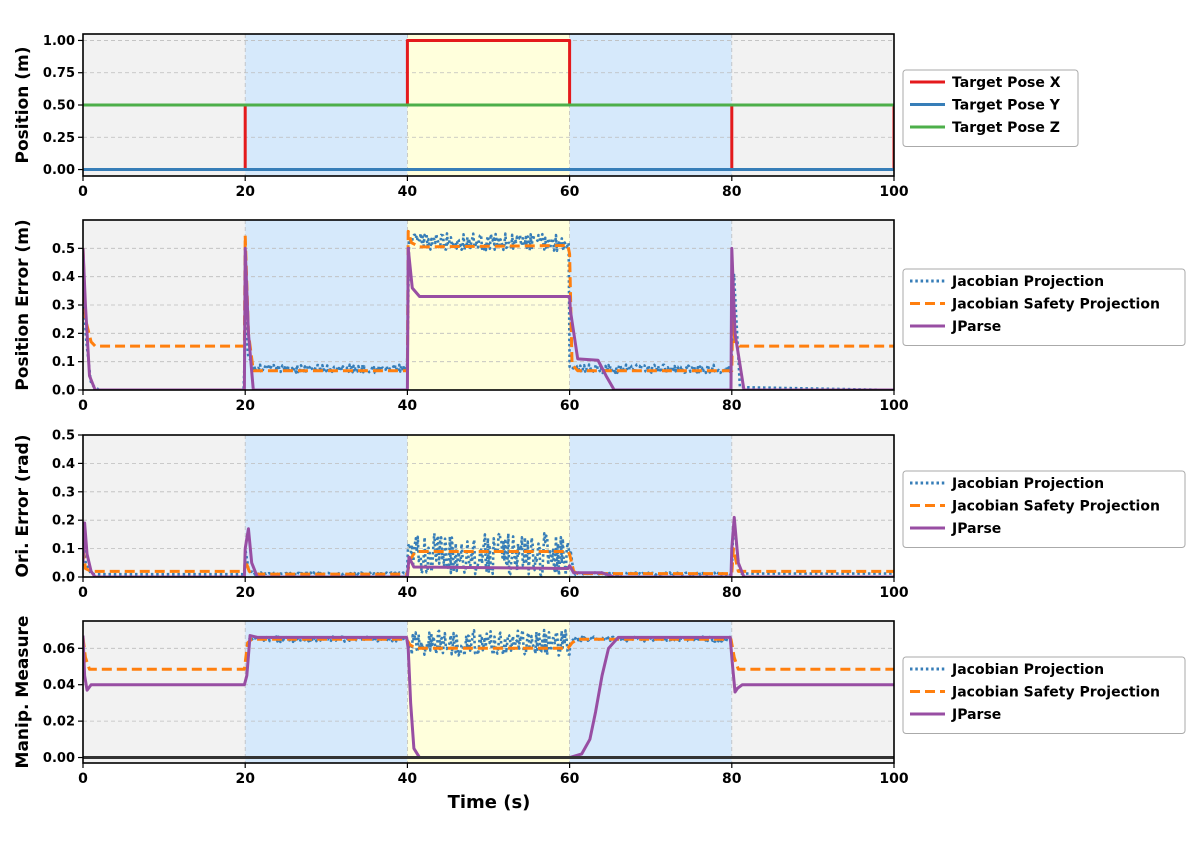 This screenshot has height=848, width=1200. Describe the element at coordinates (23, 692) in the screenshot. I see `y-axis-title: Manip. Measure` at that location.